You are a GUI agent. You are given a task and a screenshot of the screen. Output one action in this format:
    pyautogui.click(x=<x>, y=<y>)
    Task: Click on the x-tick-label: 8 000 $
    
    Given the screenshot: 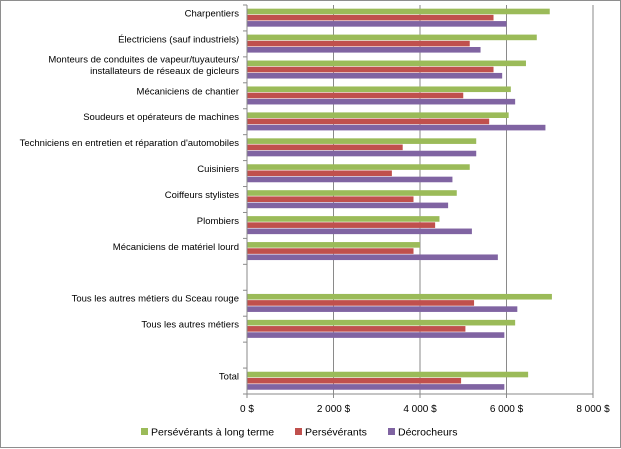 What is the action you would take?
    pyautogui.click(x=593, y=409)
    